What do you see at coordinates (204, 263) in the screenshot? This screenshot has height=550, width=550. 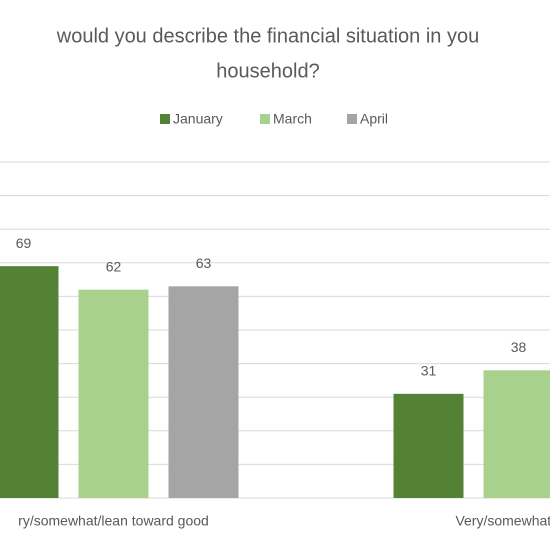 I see `data-label: 63` at bounding box center [204, 263].